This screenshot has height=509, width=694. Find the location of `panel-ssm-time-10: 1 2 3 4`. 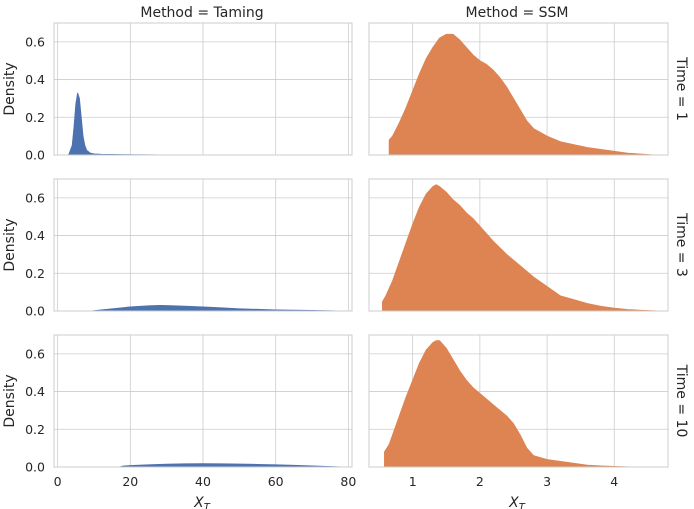

panel-ssm-time-10: 1 2 3 4 is located at coordinates (518, 411).